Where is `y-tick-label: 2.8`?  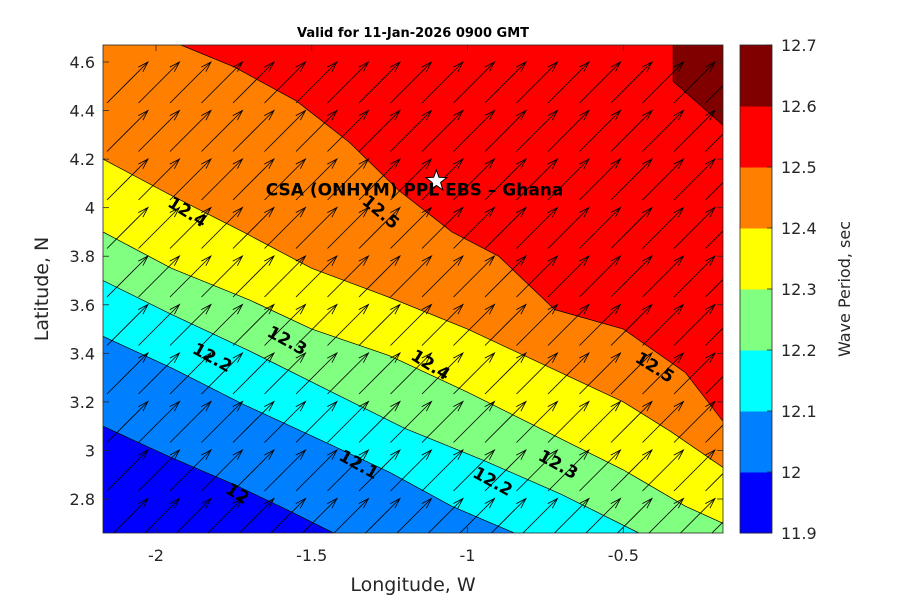 y-tick-label: 2.8 is located at coordinates (82, 499).